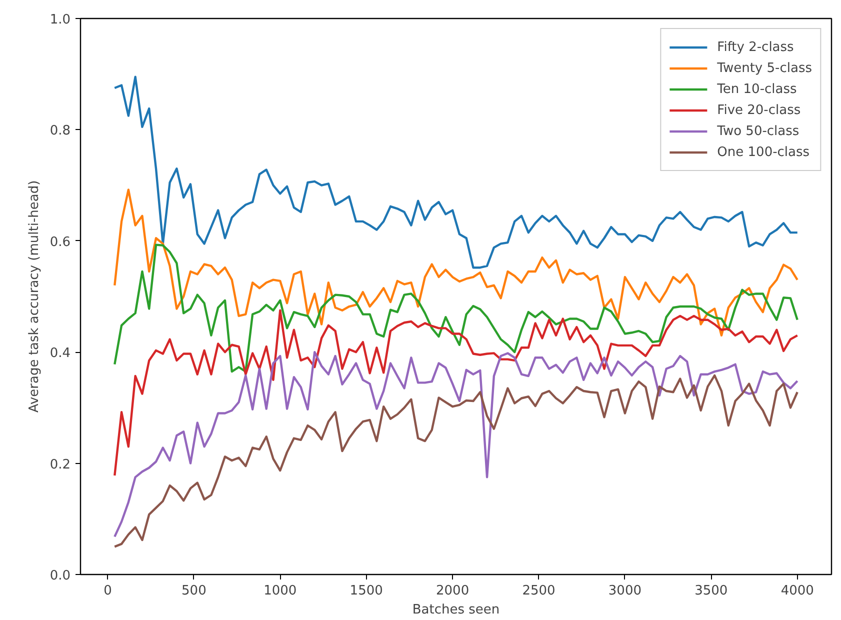  What do you see at coordinates (759, 110) in the screenshot?
I see `legend-label: Five 20-class` at bounding box center [759, 110].